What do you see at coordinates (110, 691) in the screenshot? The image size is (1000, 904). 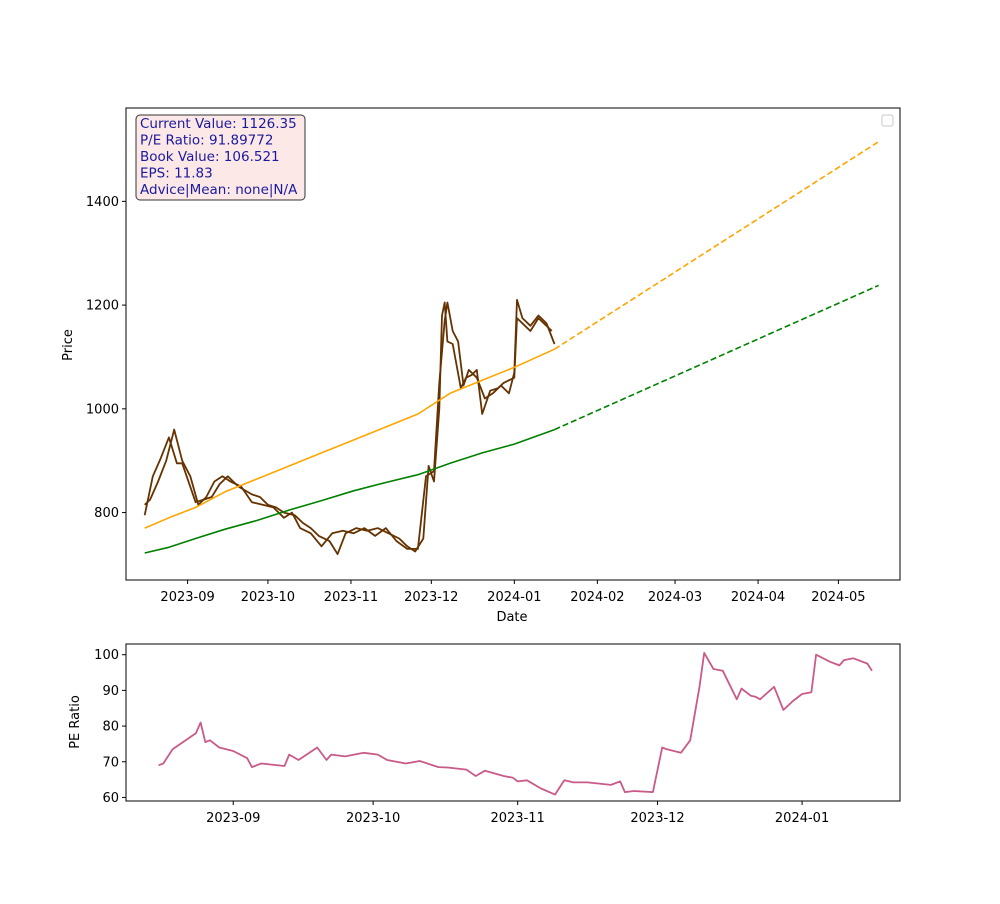 I see `pe-y-tick-label: 90` at bounding box center [110, 691].